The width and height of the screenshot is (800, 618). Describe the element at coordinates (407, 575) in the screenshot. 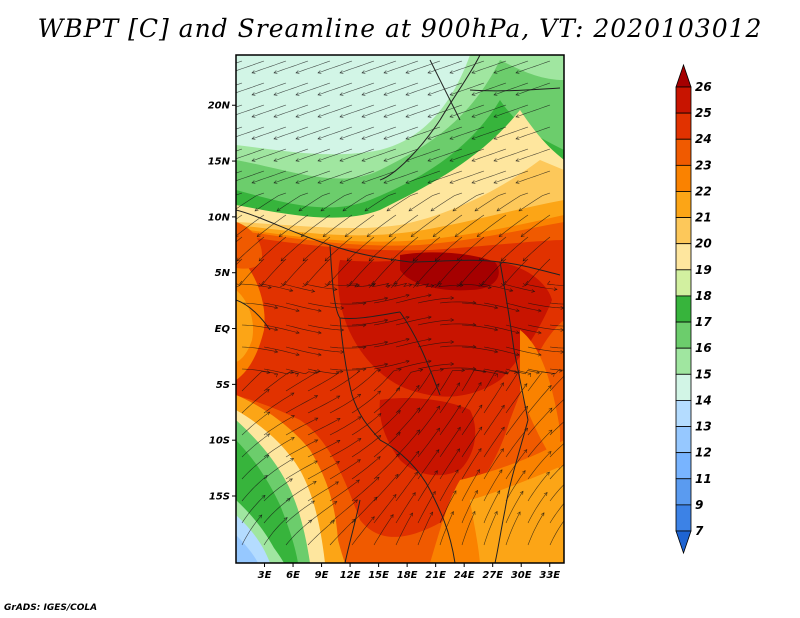

I see `lon-tick-label: 18E` at that location.